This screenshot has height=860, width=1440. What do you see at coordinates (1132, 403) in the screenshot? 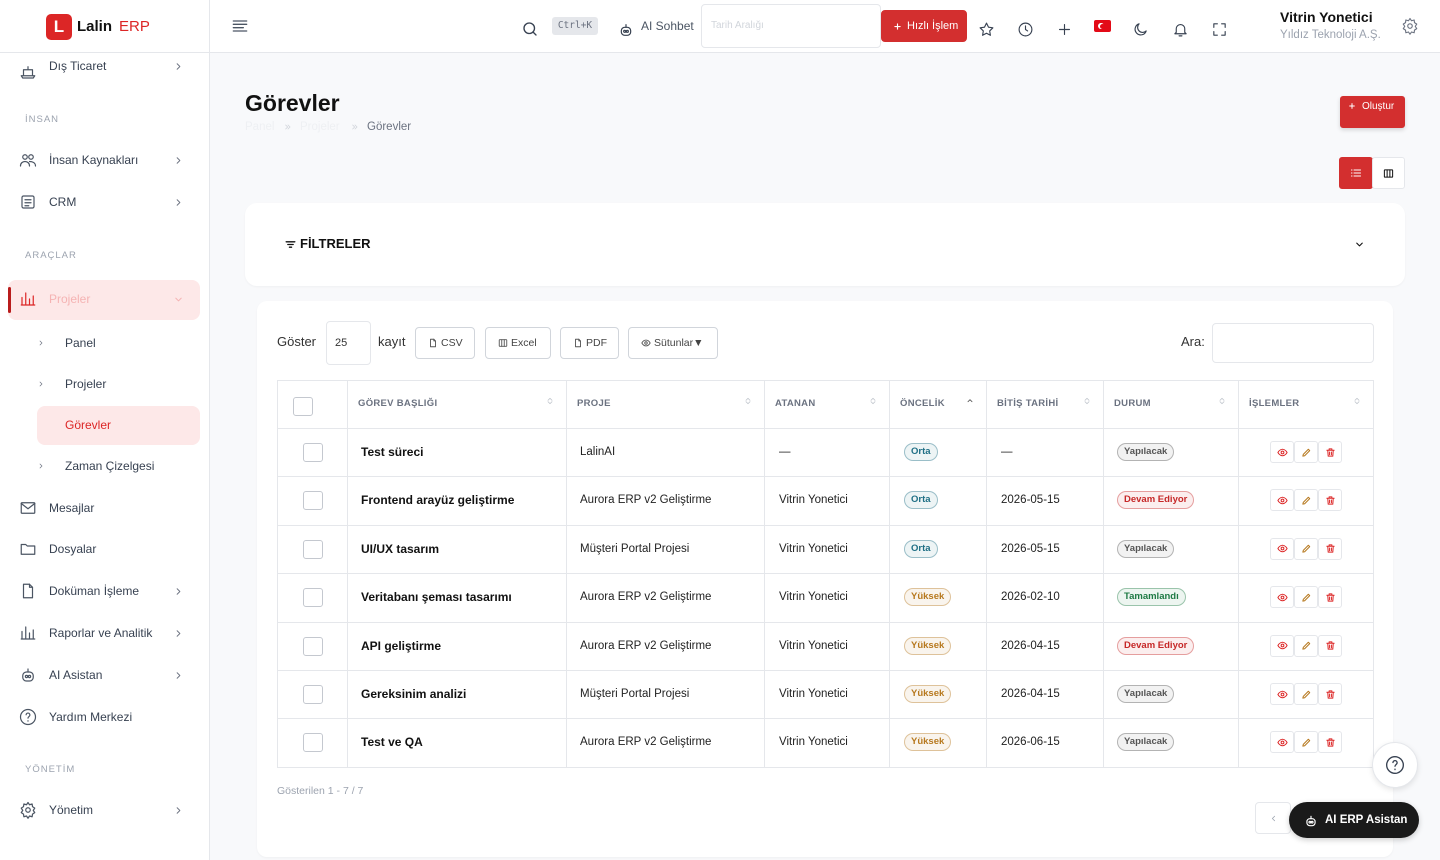
I see `column-header: DURUM` at bounding box center [1132, 403].